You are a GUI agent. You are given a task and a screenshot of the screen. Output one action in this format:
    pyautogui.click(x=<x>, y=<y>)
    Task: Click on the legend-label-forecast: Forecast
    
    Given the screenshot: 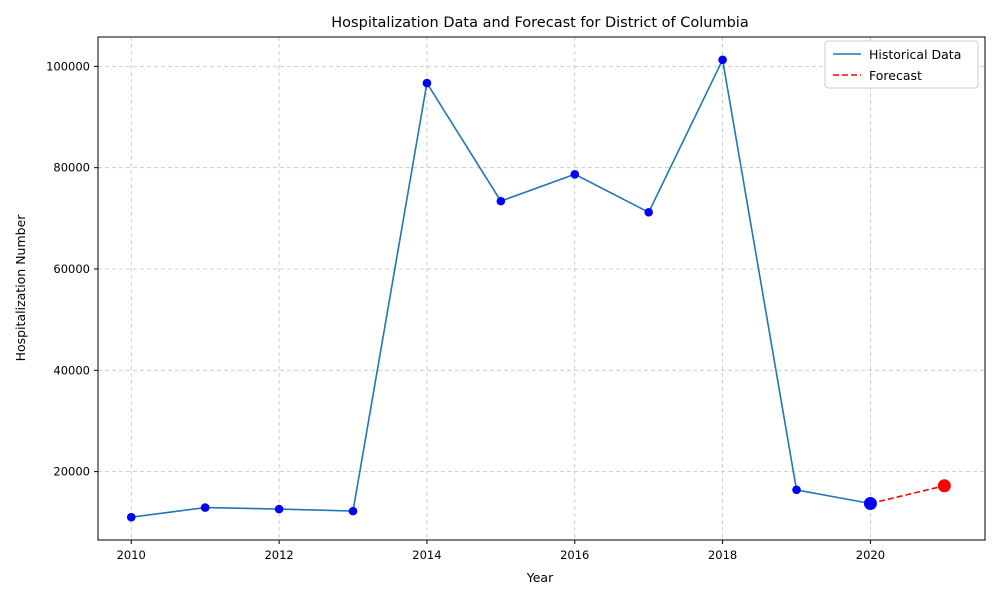 What is the action you would take?
    pyautogui.click(x=895, y=75)
    